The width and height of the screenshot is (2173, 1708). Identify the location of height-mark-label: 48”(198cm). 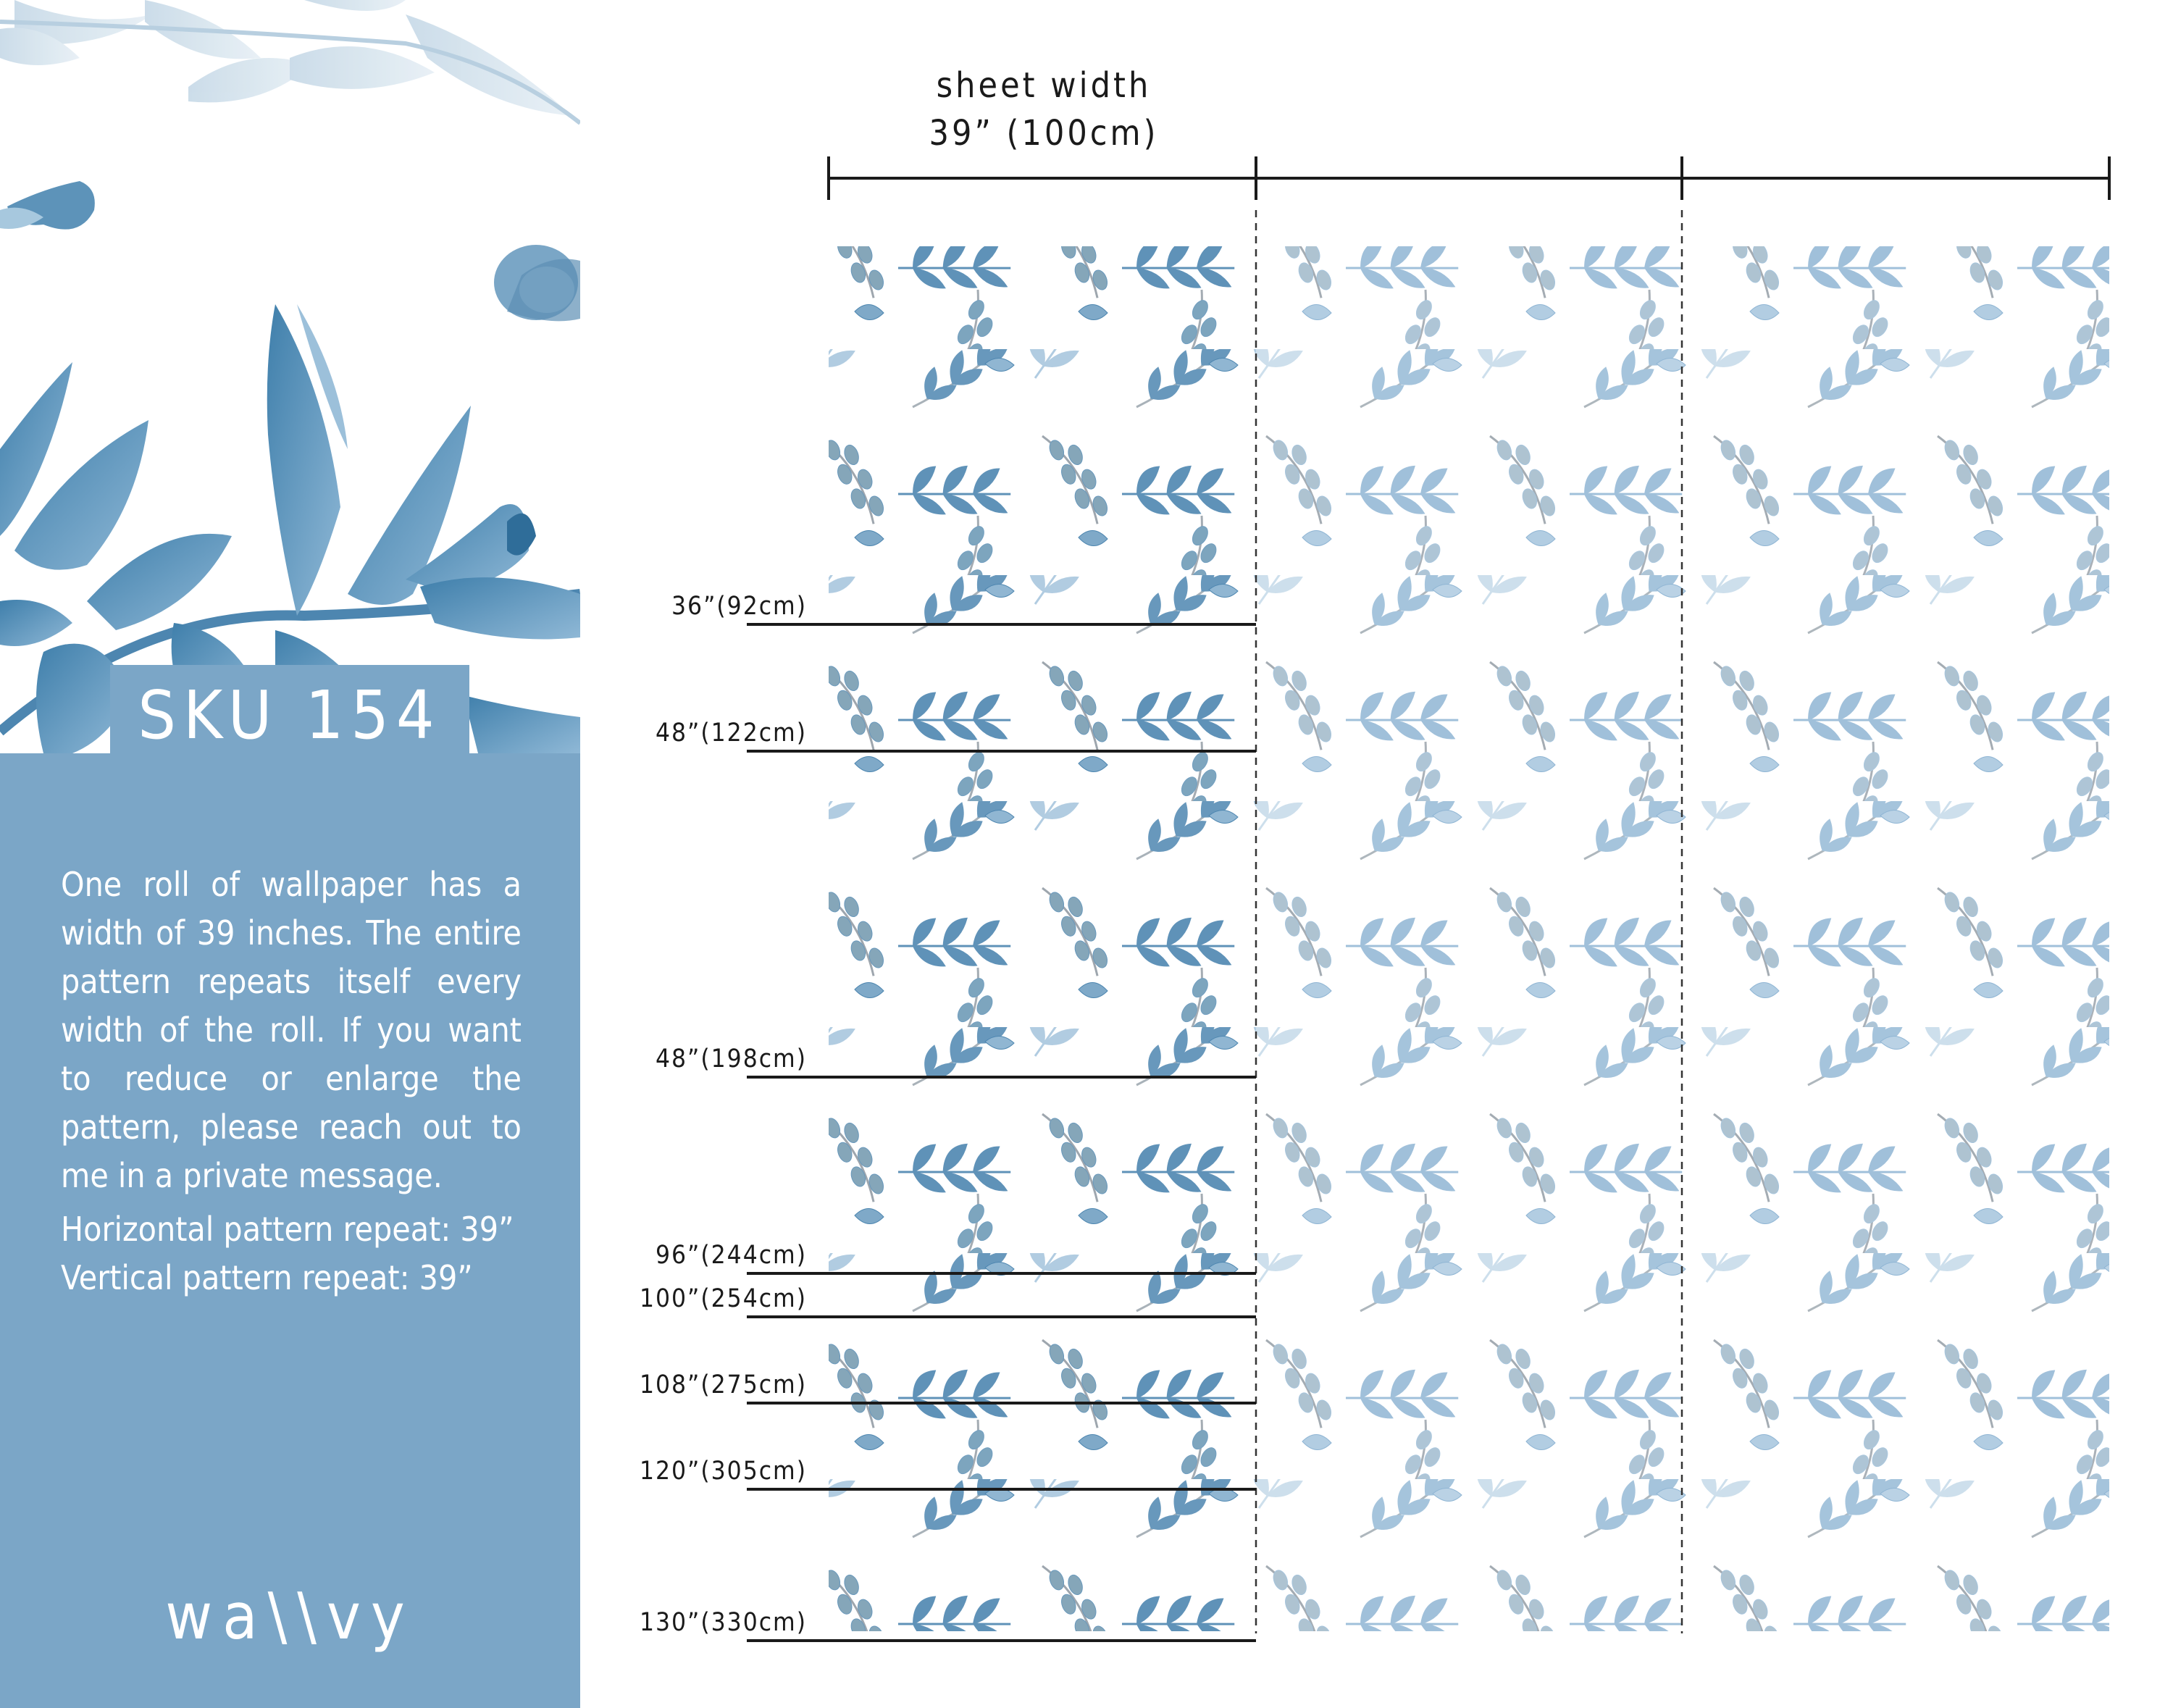
(731, 1059).